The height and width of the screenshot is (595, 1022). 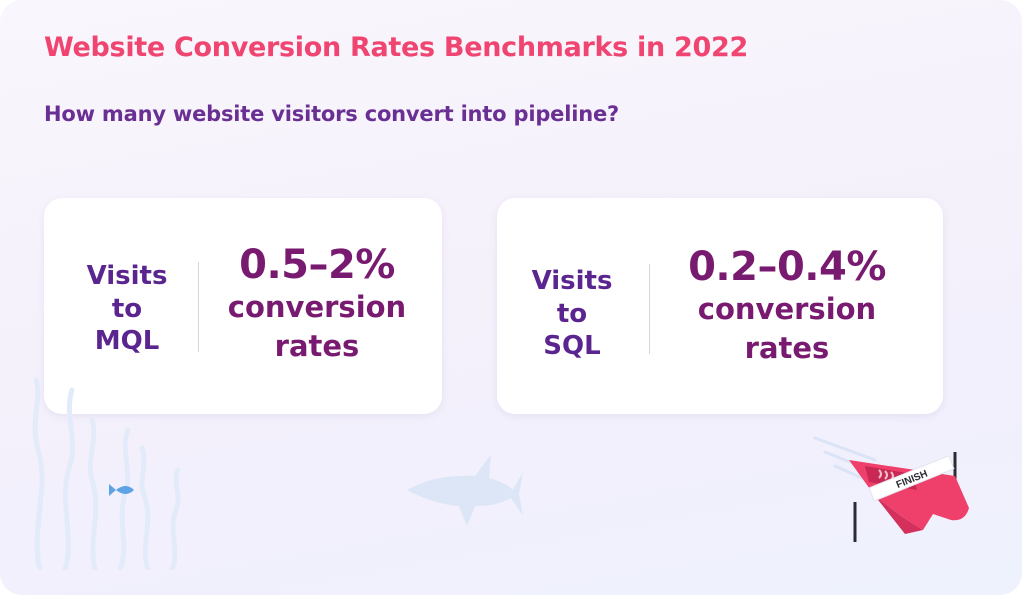 I want to click on card-label: Visits to MQL, so click(x=127, y=309).